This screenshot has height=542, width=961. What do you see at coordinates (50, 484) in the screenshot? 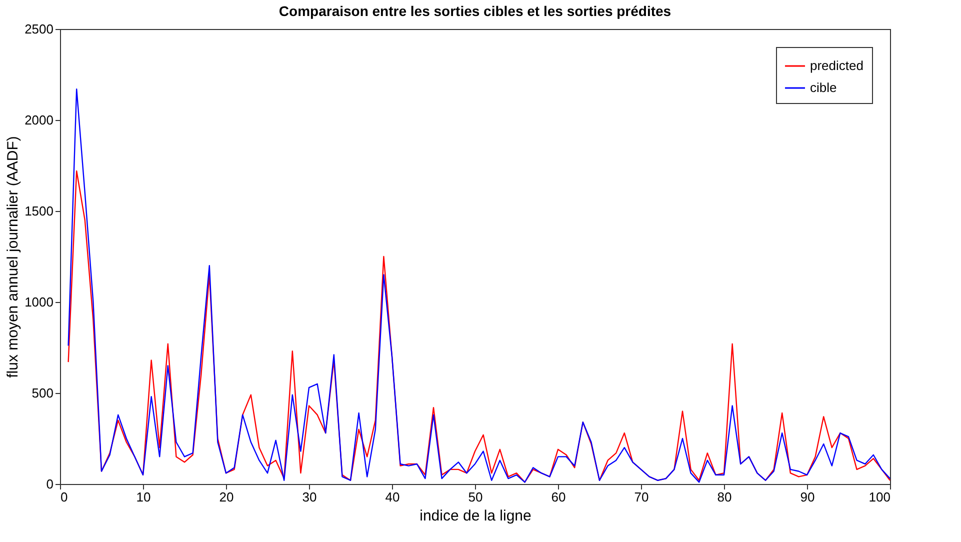
I see `y-tick-label: 0` at bounding box center [50, 484].